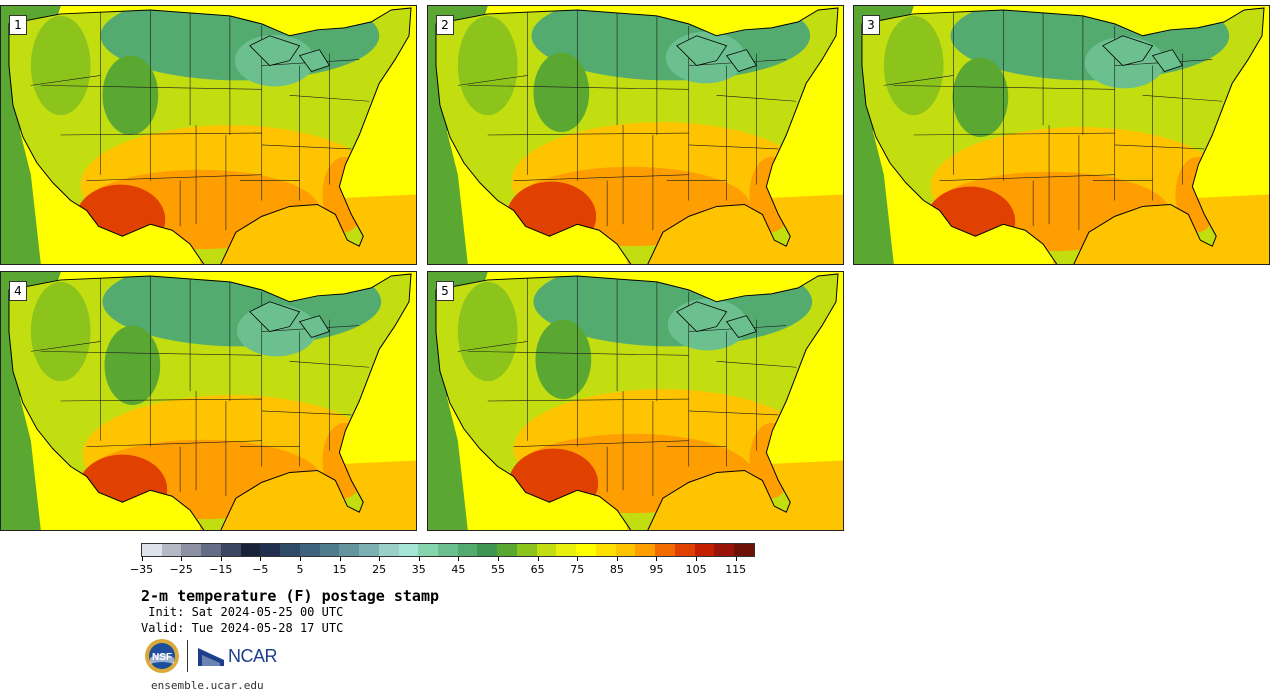 The width and height of the screenshot is (1280, 696). What do you see at coordinates (339, 569) in the screenshot?
I see `colorbar-tick-label: 15` at bounding box center [339, 569].